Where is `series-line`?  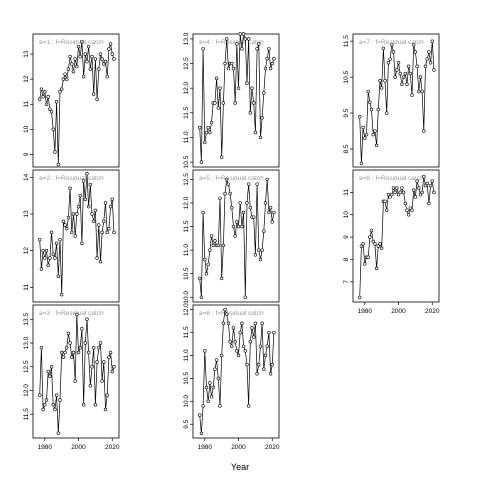
series-line is located at coordinates (77, 374).